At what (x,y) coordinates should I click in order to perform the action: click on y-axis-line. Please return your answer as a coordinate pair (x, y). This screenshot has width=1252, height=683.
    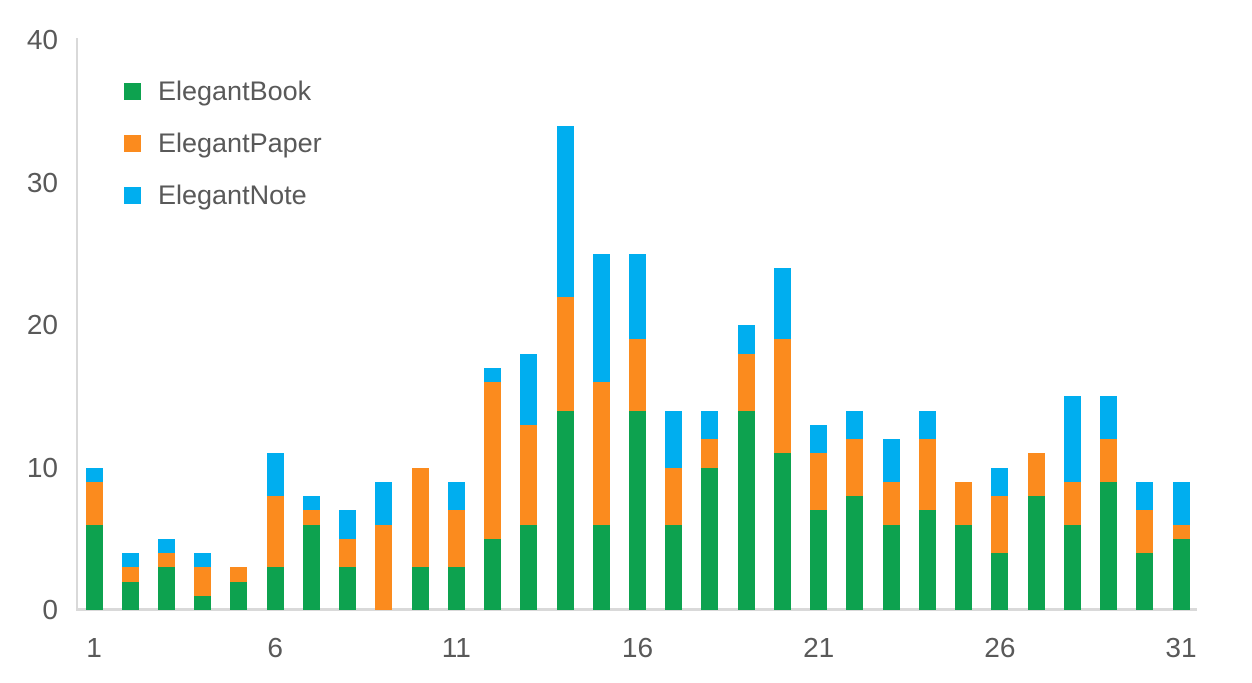
    Looking at the image, I should click on (77, 324).